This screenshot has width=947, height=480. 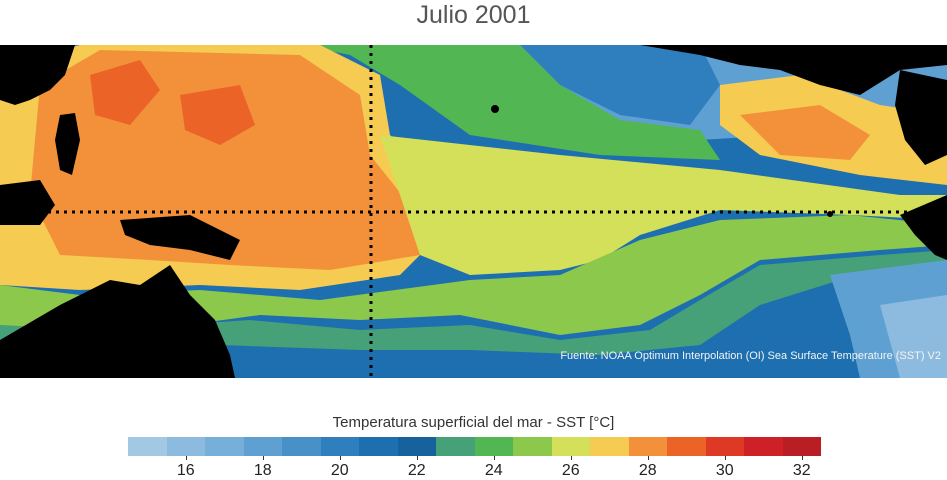 What do you see at coordinates (117, 321) in the screenshot?
I see `australia-landmass` at bounding box center [117, 321].